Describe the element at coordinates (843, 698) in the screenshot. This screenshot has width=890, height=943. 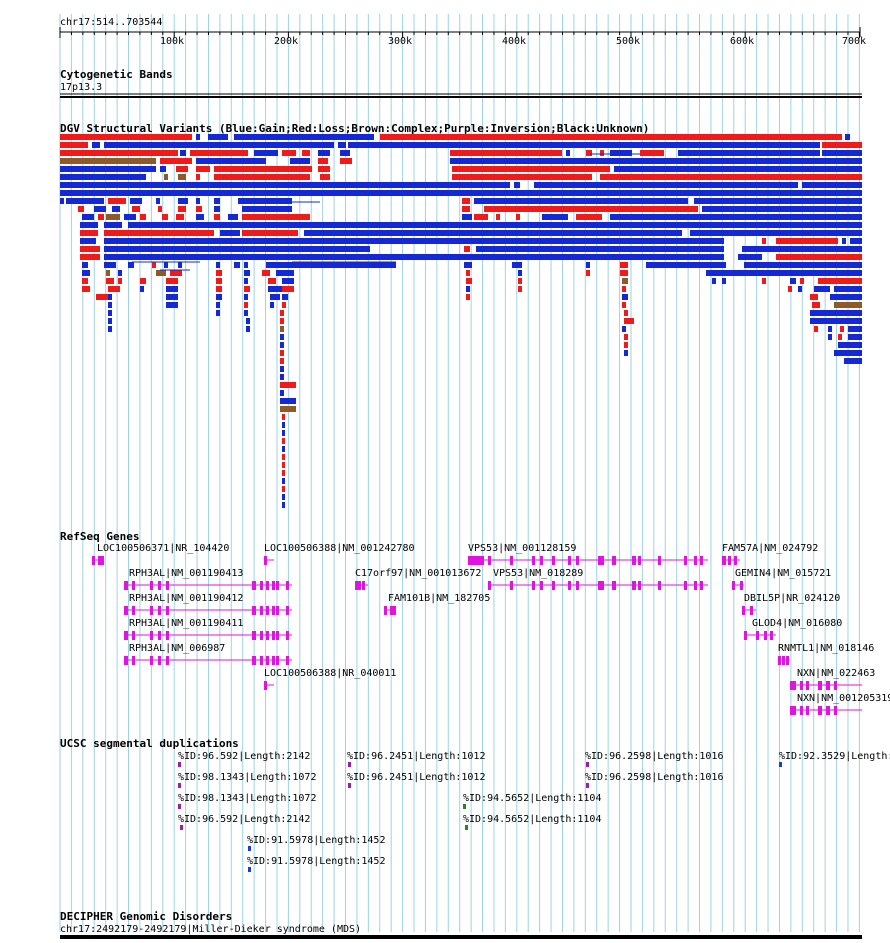
I see `gene-label: NXN|NM_001205319` at that location.